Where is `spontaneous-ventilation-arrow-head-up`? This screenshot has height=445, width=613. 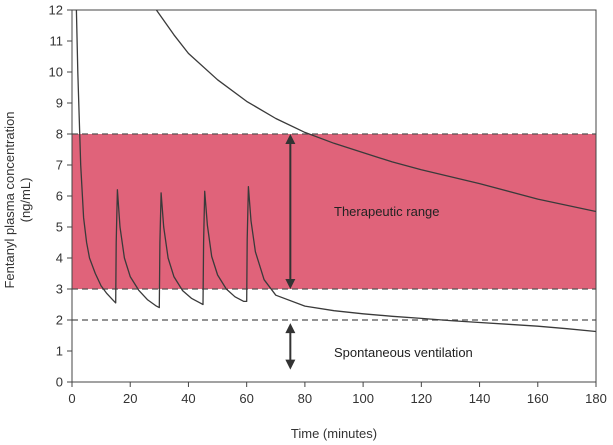
spontaneous-ventilation-arrow-head-up is located at coordinates (290, 328).